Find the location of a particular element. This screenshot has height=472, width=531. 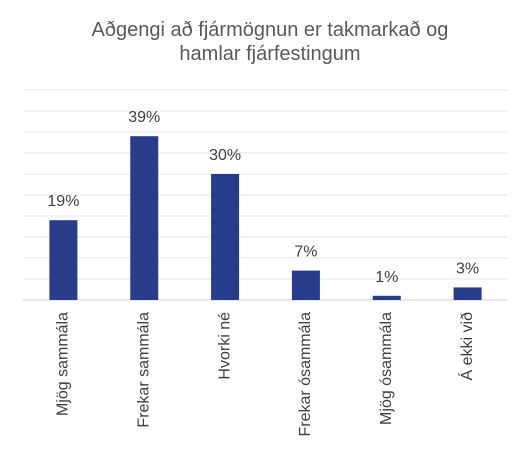

x-tick-label: Frekar sammála is located at coordinates (143, 370).